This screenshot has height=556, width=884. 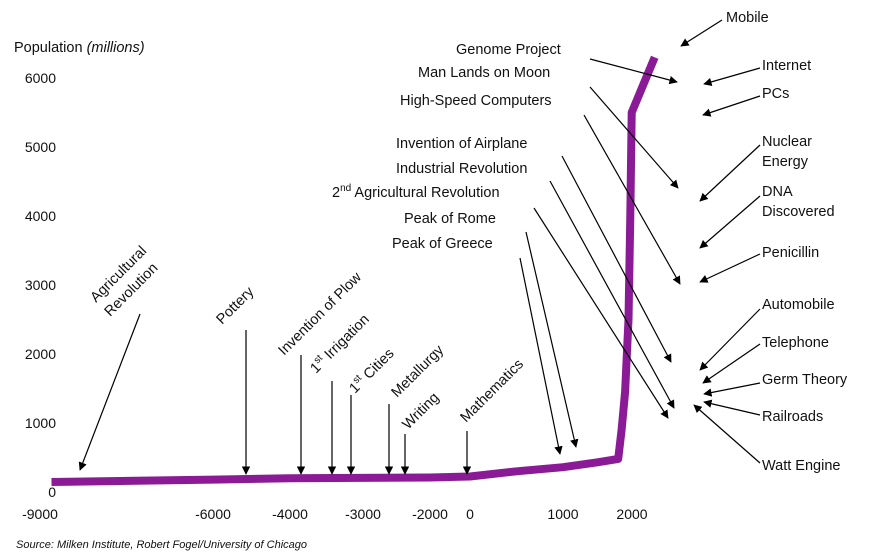 I want to click on annotation-label: Penicillin, so click(x=790, y=253).